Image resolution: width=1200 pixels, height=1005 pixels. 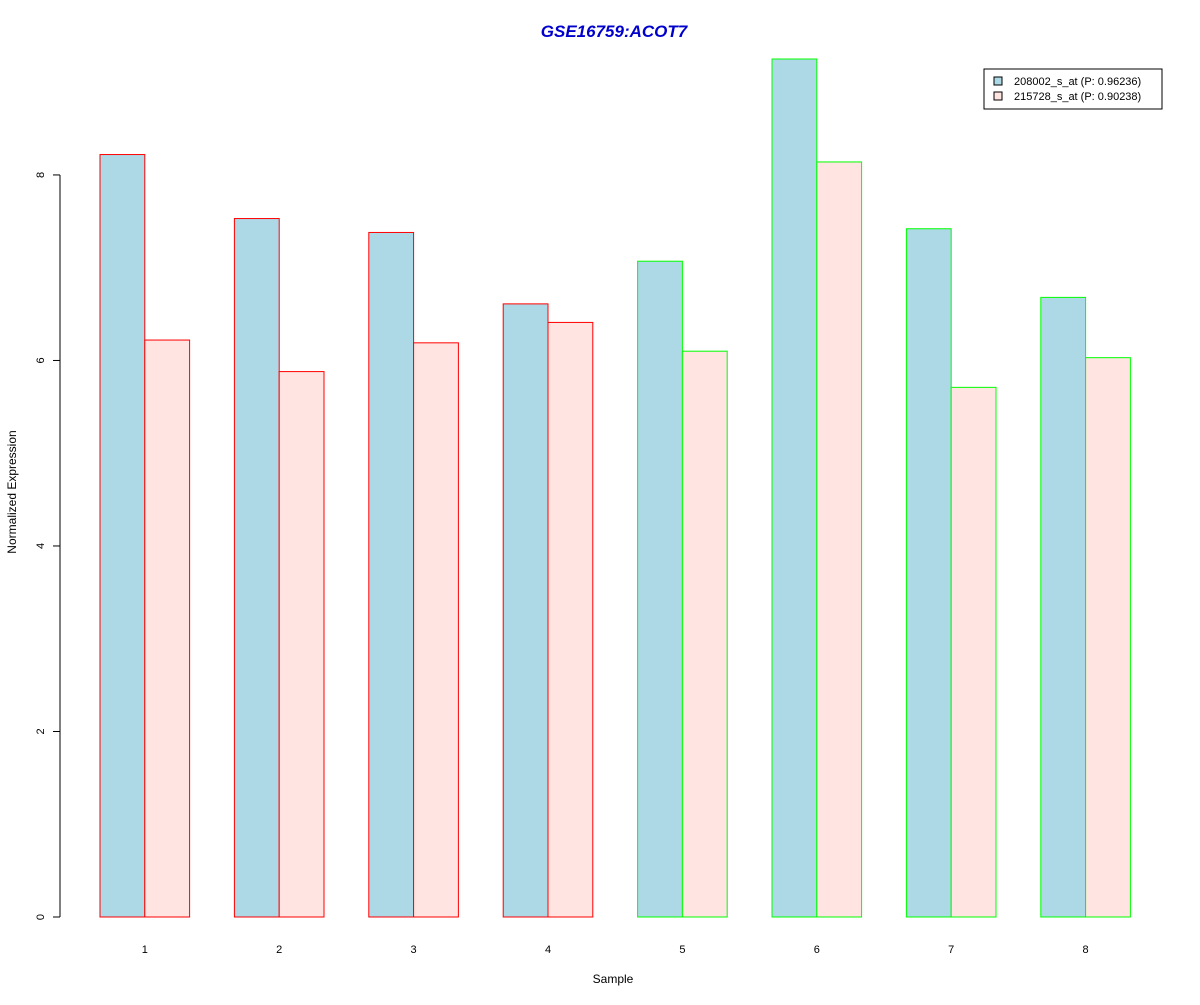 I want to click on x-axis-tick-labels: 1 2 3 4 5 6 7 8, so click(x=615, y=950).